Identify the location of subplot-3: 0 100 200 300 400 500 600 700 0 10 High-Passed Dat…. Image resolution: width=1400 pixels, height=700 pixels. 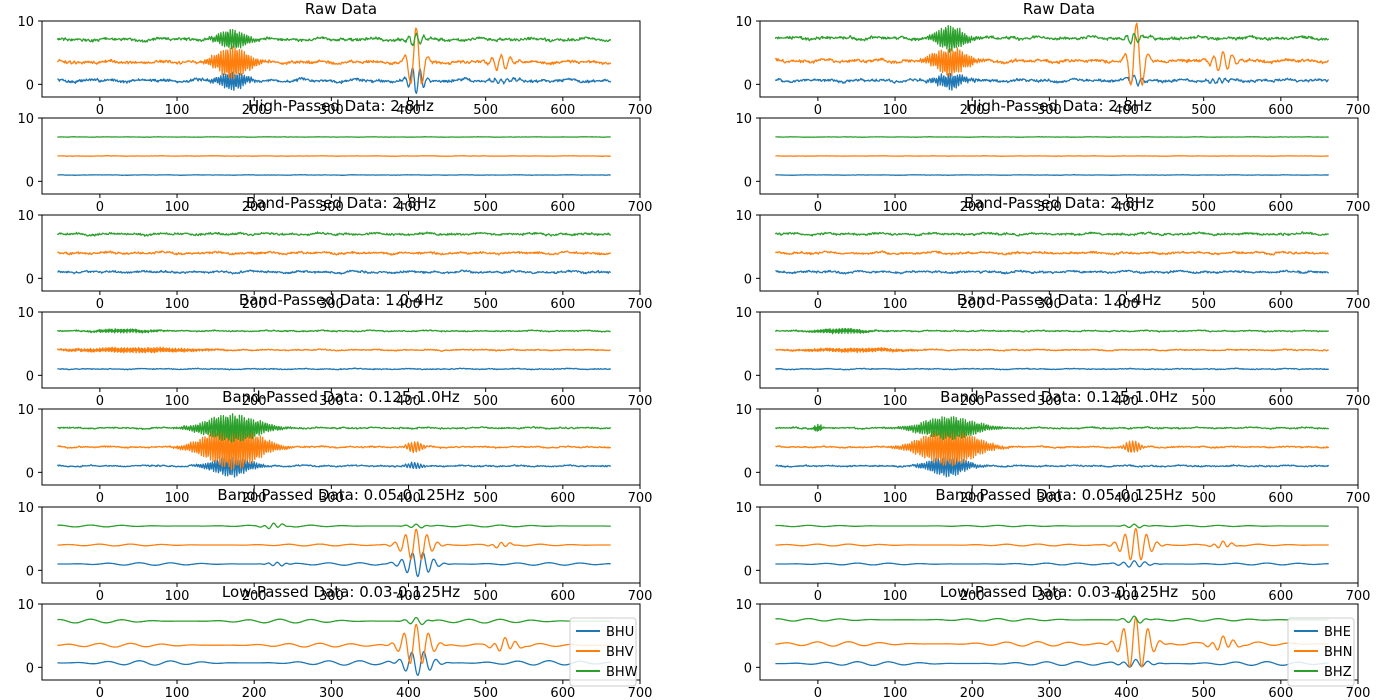
(1052, 156).